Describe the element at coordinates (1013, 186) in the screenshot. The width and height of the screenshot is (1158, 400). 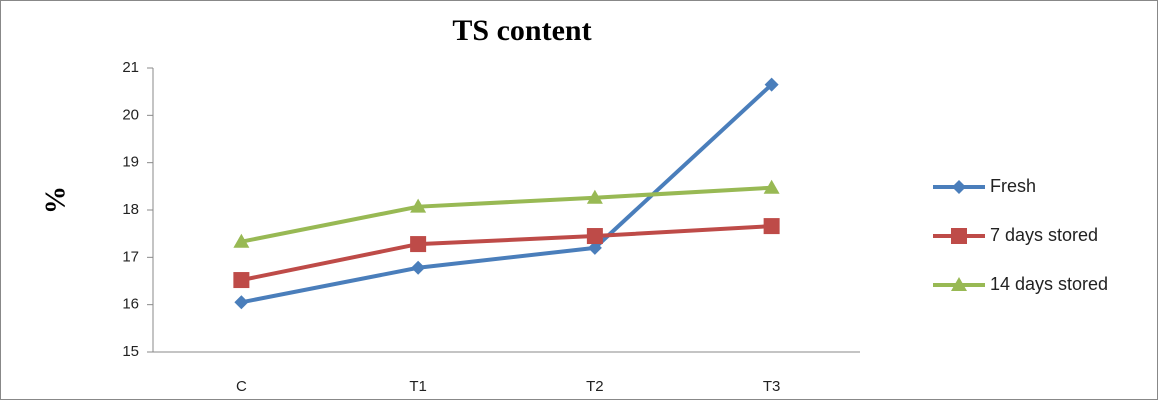
I see `legend-label: Fresh` at that location.